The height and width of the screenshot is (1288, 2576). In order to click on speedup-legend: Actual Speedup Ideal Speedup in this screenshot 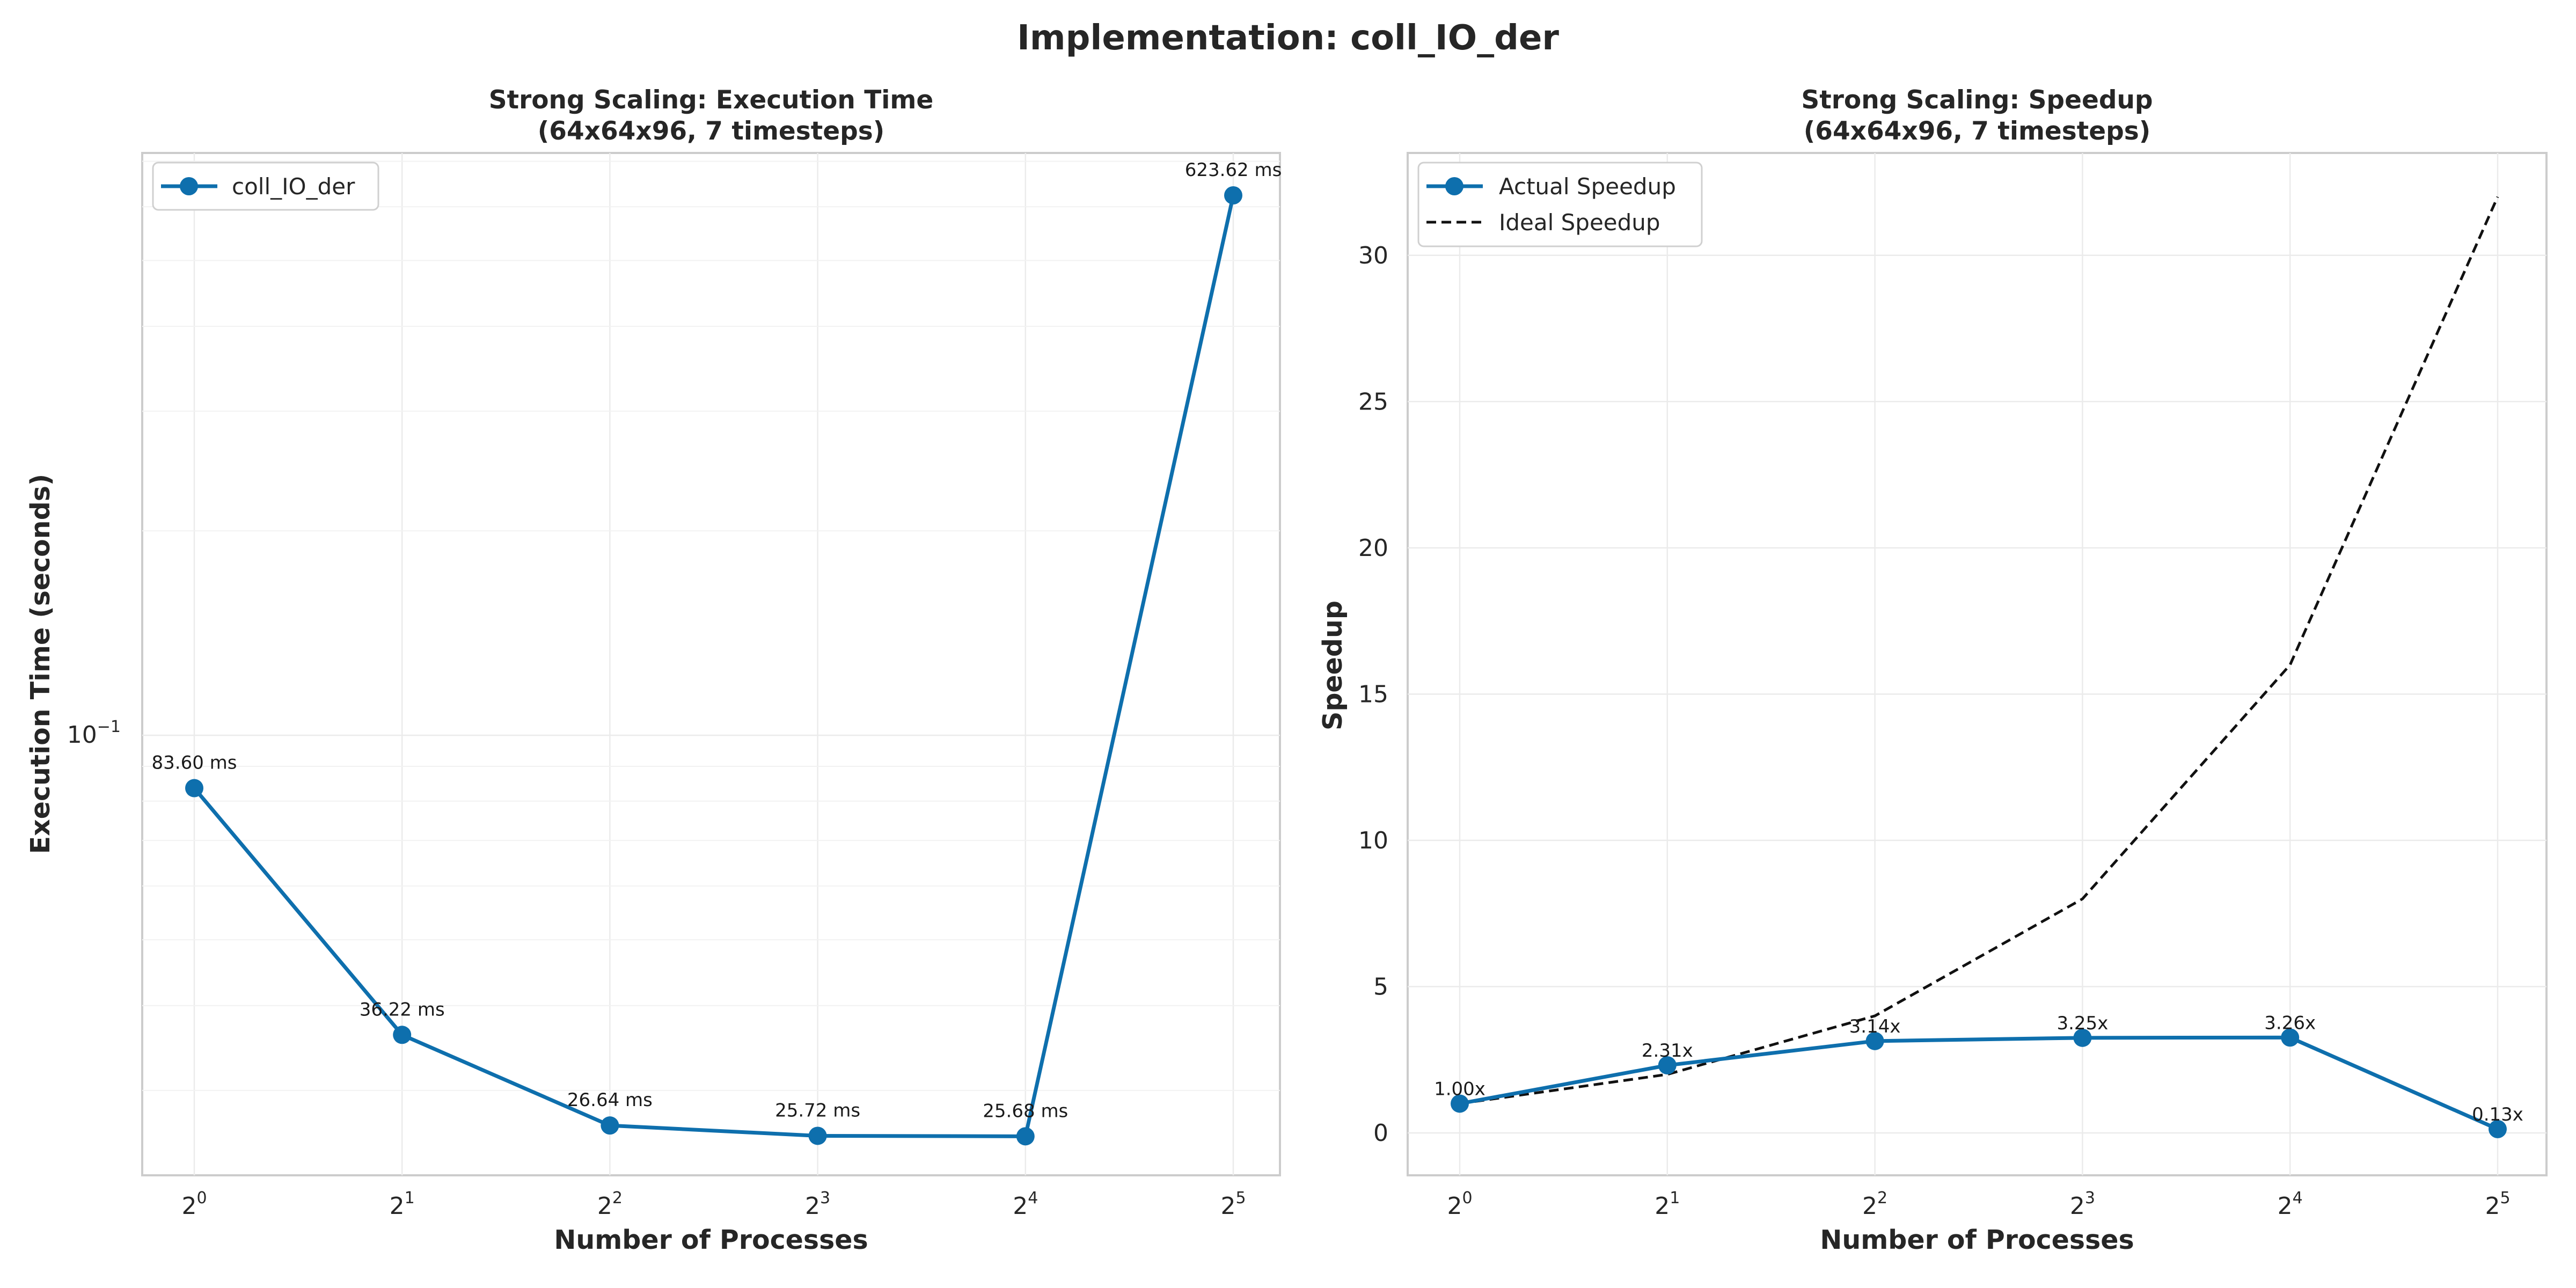, I will do `click(1560, 204)`.